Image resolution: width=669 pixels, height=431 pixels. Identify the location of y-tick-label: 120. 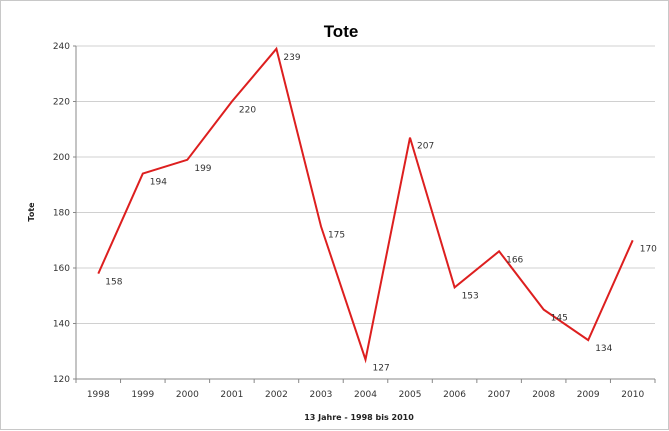
(61, 380).